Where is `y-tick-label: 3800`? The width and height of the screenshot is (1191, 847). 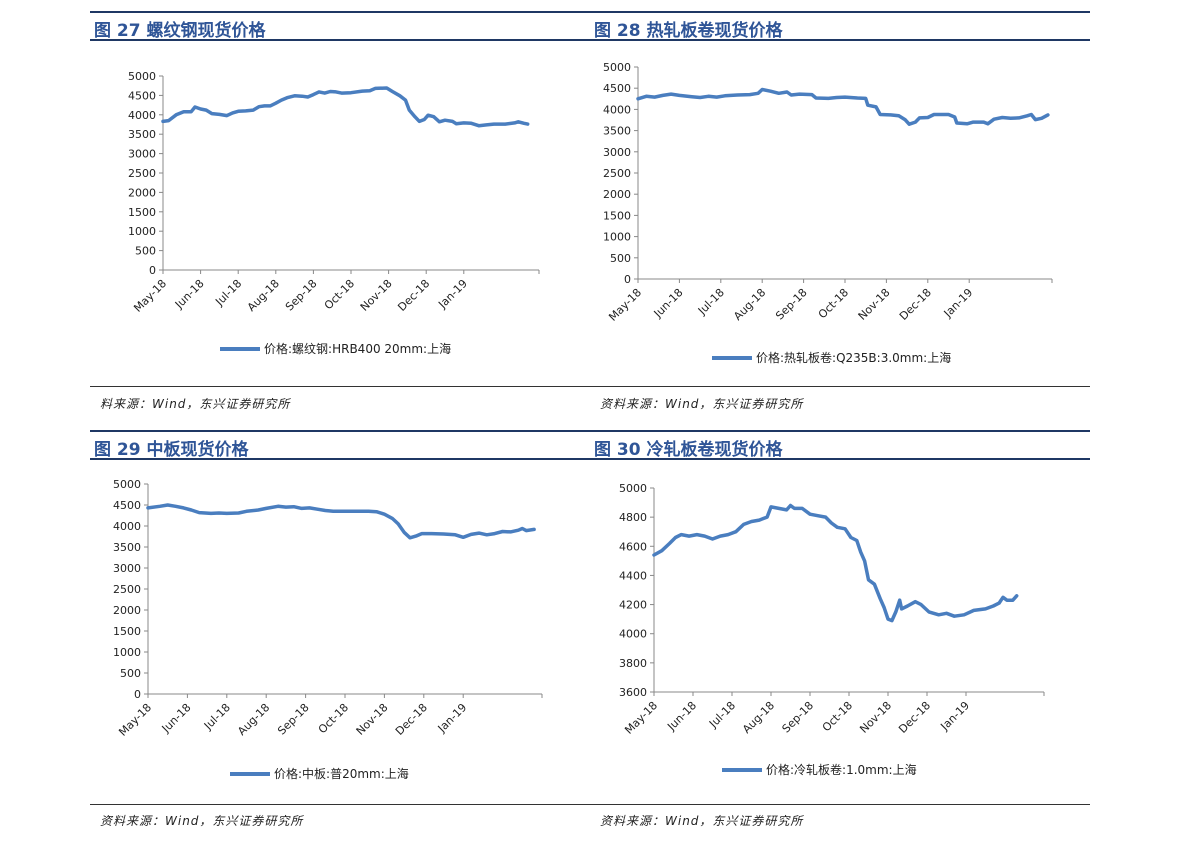
y-tick-label: 3800 is located at coordinates (633, 663).